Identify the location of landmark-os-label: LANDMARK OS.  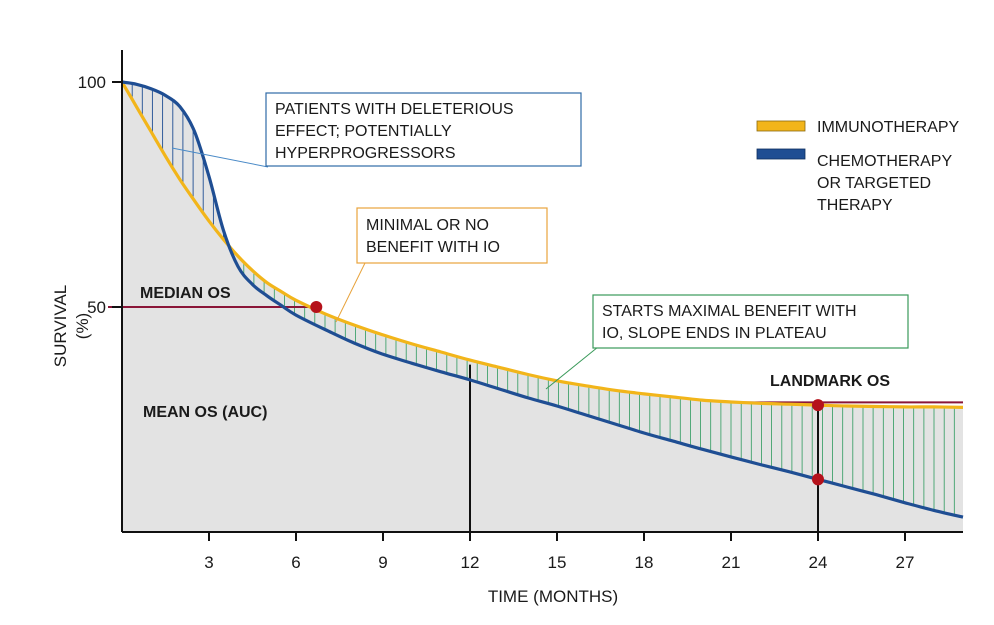
(830, 381).